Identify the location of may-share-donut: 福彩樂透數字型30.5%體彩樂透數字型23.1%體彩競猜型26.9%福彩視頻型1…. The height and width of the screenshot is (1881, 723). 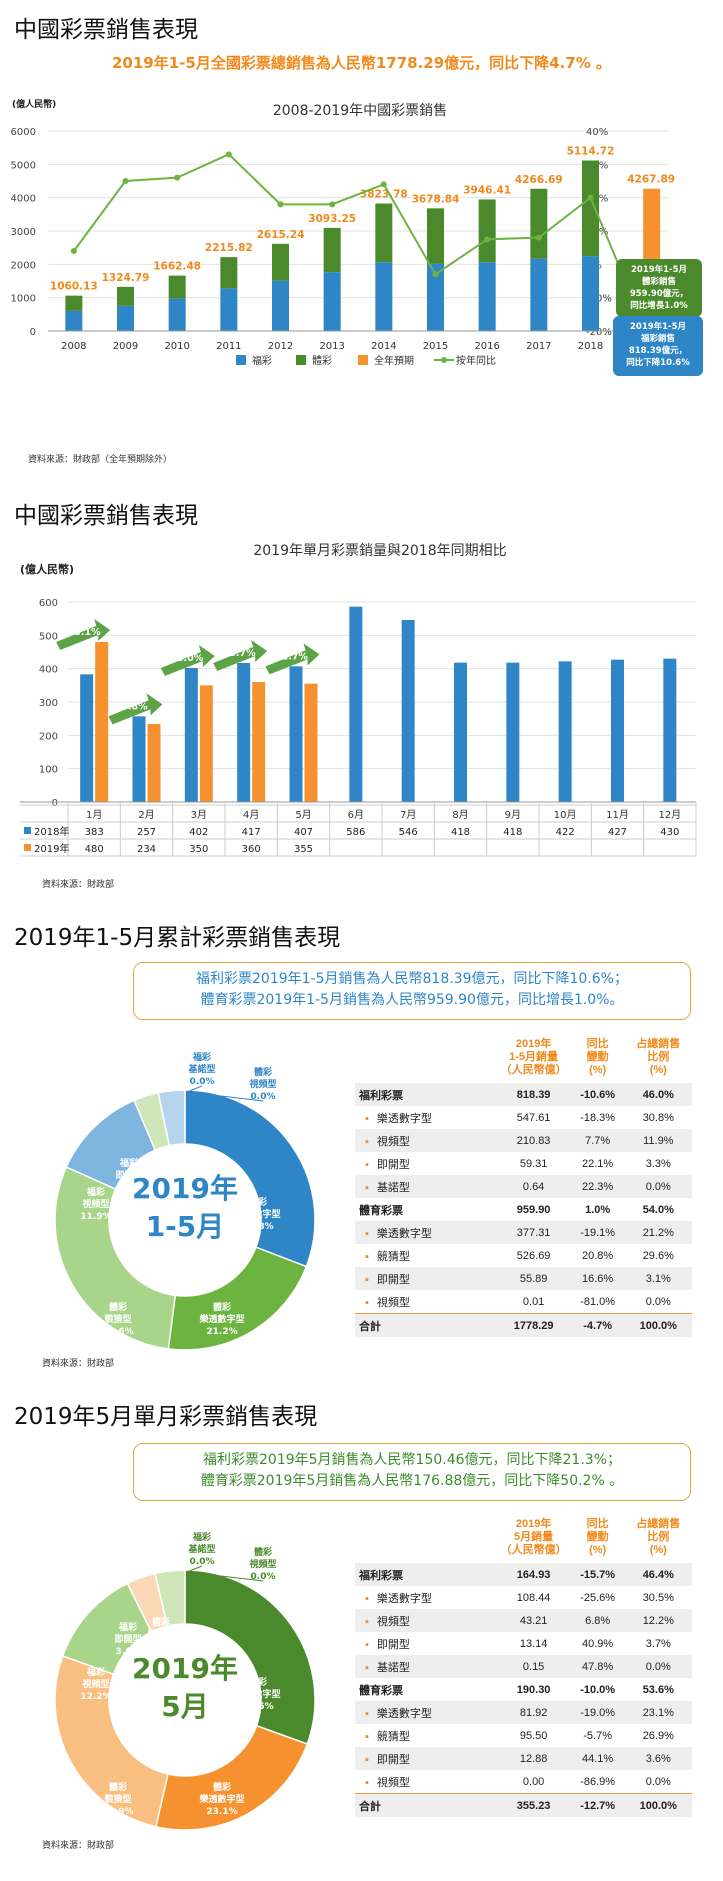
(185, 1681).